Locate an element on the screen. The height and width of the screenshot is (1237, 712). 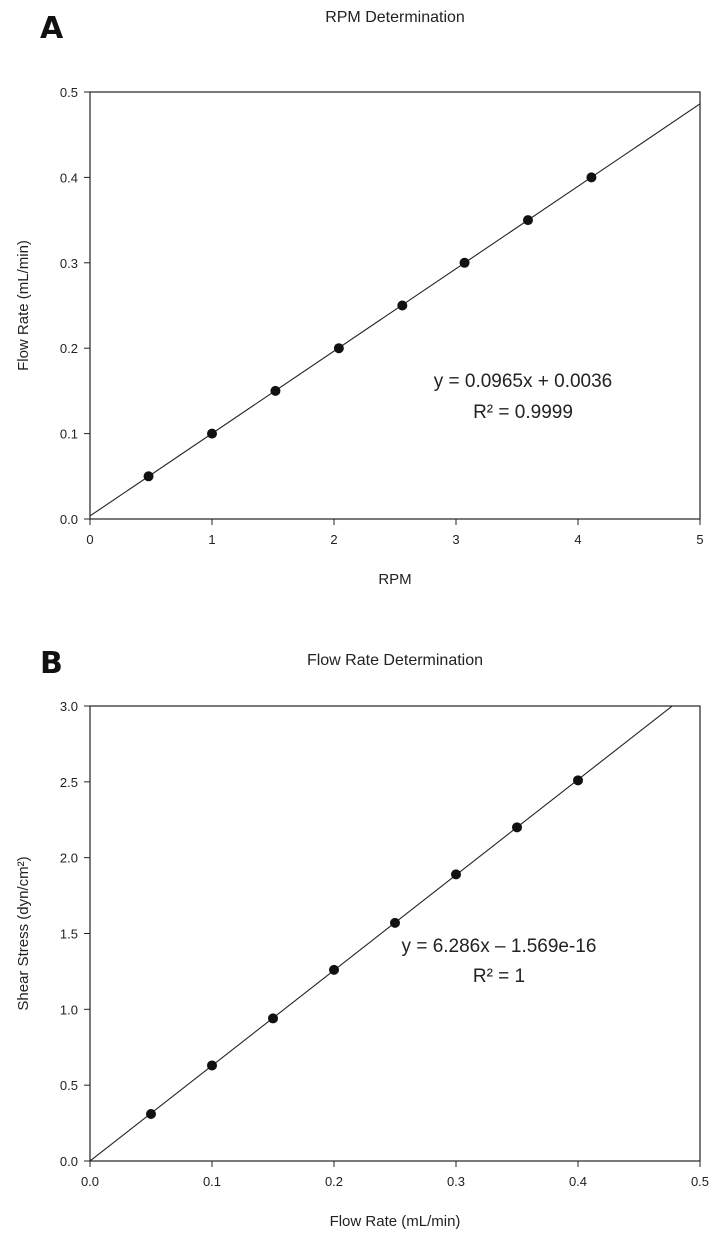
regression-annotation: R² = 1 is located at coordinates (499, 976).